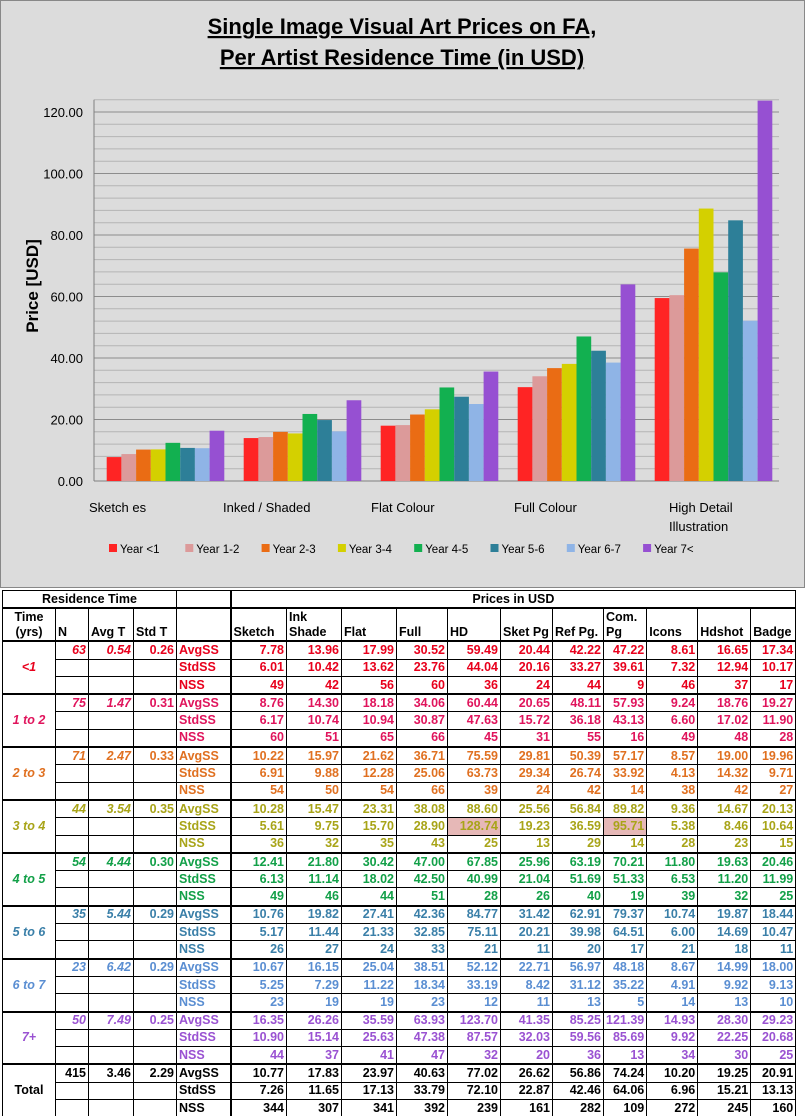  What do you see at coordinates (111, 1020) in the screenshot?
I see `avg-t-cell: 7.49` at bounding box center [111, 1020].